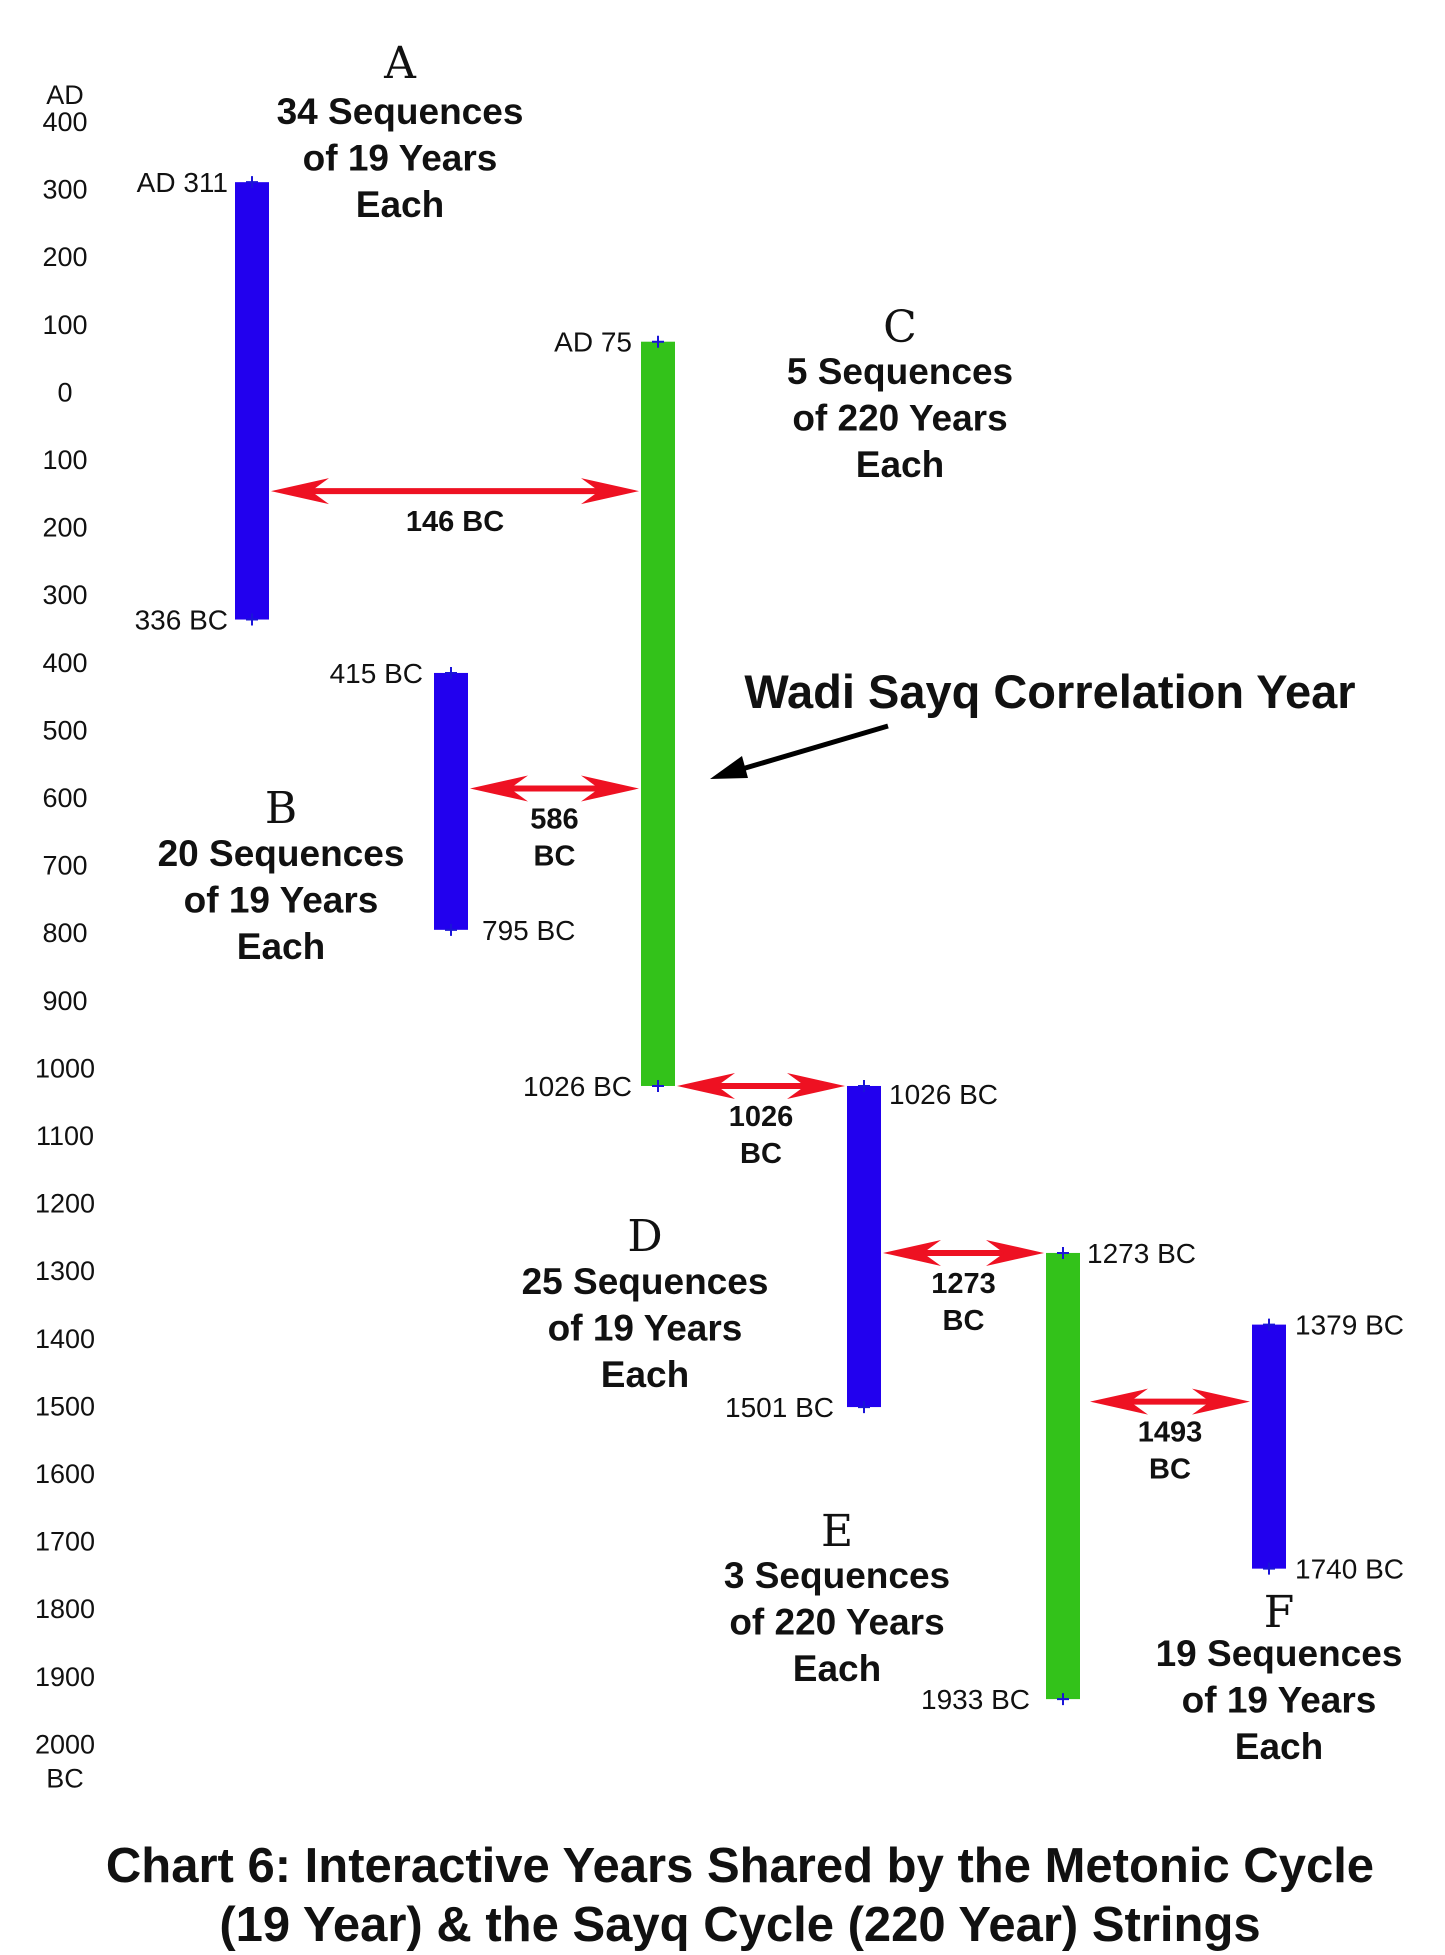 The image size is (1445, 1955). Describe the element at coordinates (376, 673) in the screenshot. I see `bar-start-label: 415 BC` at that location.